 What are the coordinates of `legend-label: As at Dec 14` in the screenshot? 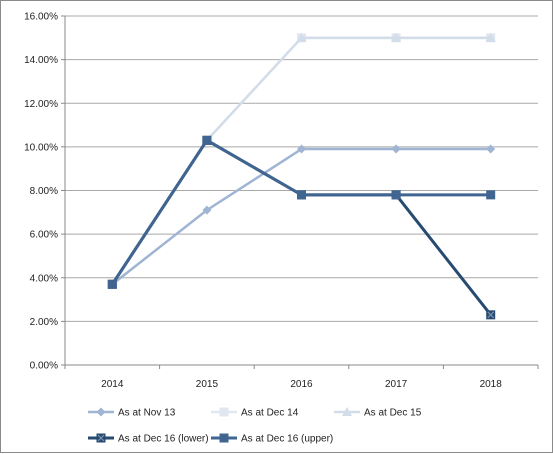 It's located at (270, 413).